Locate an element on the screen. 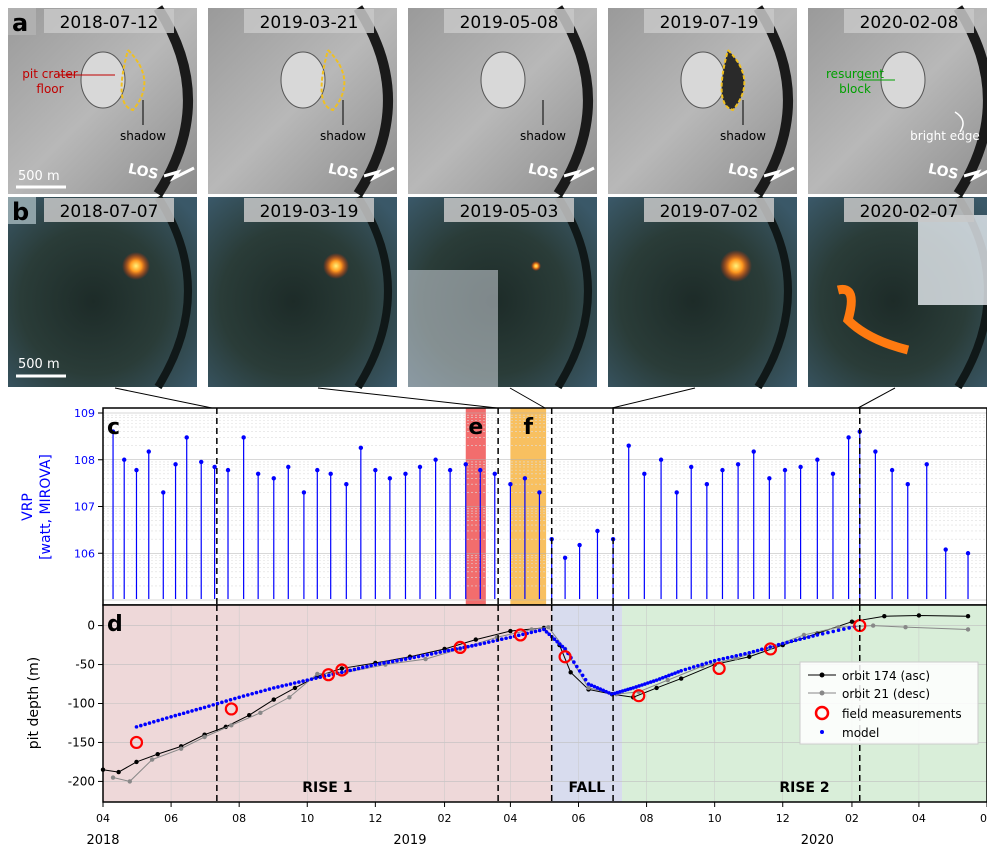 This screenshot has width=987, height=849. shadow-label-0: shadow is located at coordinates (143, 136).